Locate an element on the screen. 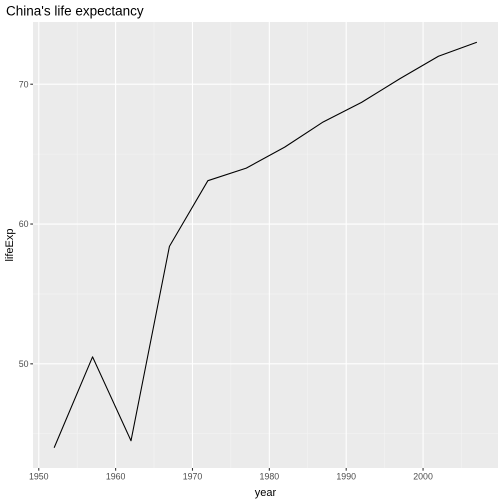 The image size is (504, 504). x-tick-label: 2000 is located at coordinates (423, 477).